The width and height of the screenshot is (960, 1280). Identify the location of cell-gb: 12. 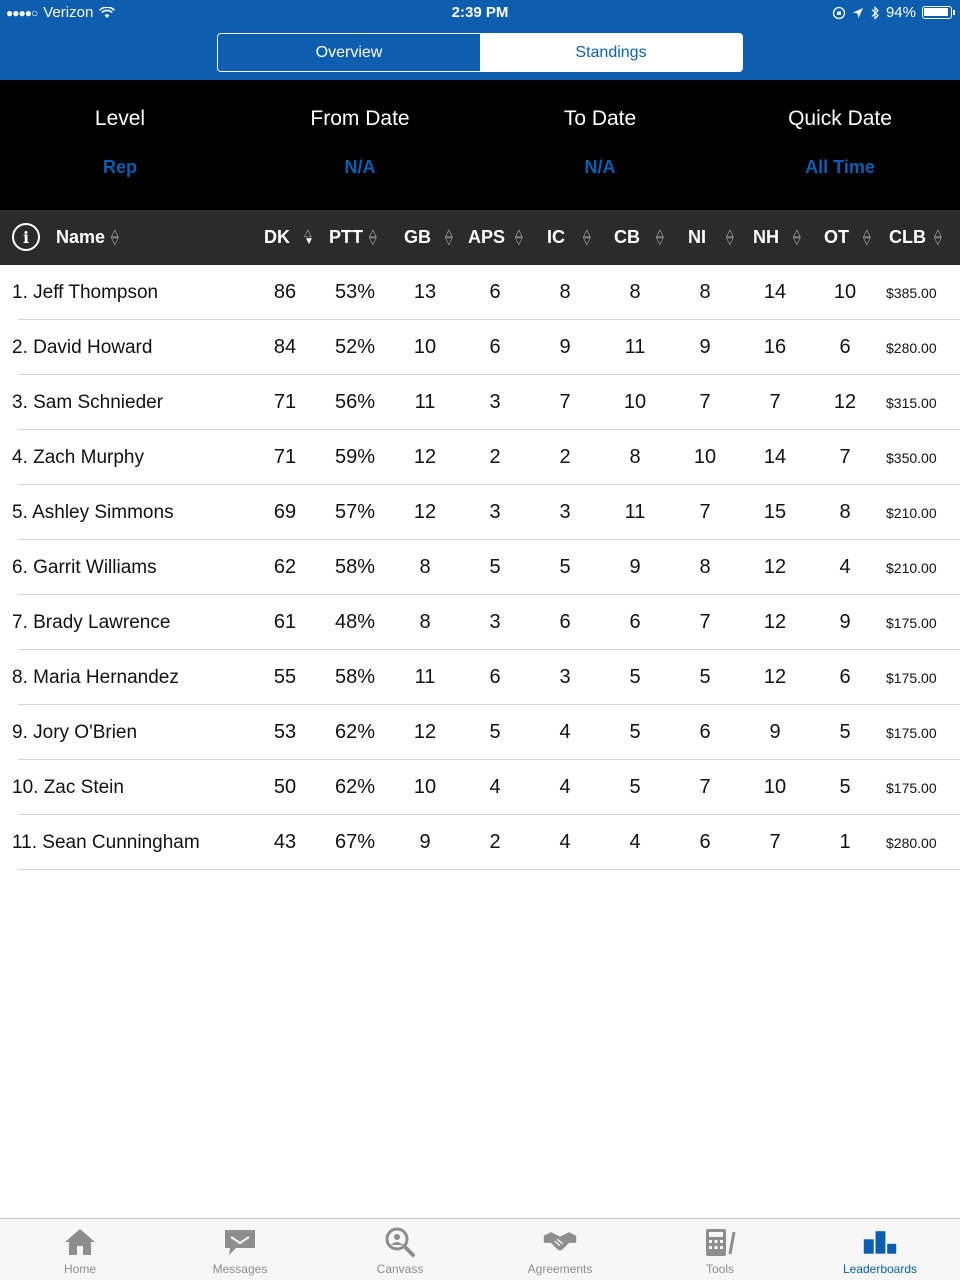
(425, 457).